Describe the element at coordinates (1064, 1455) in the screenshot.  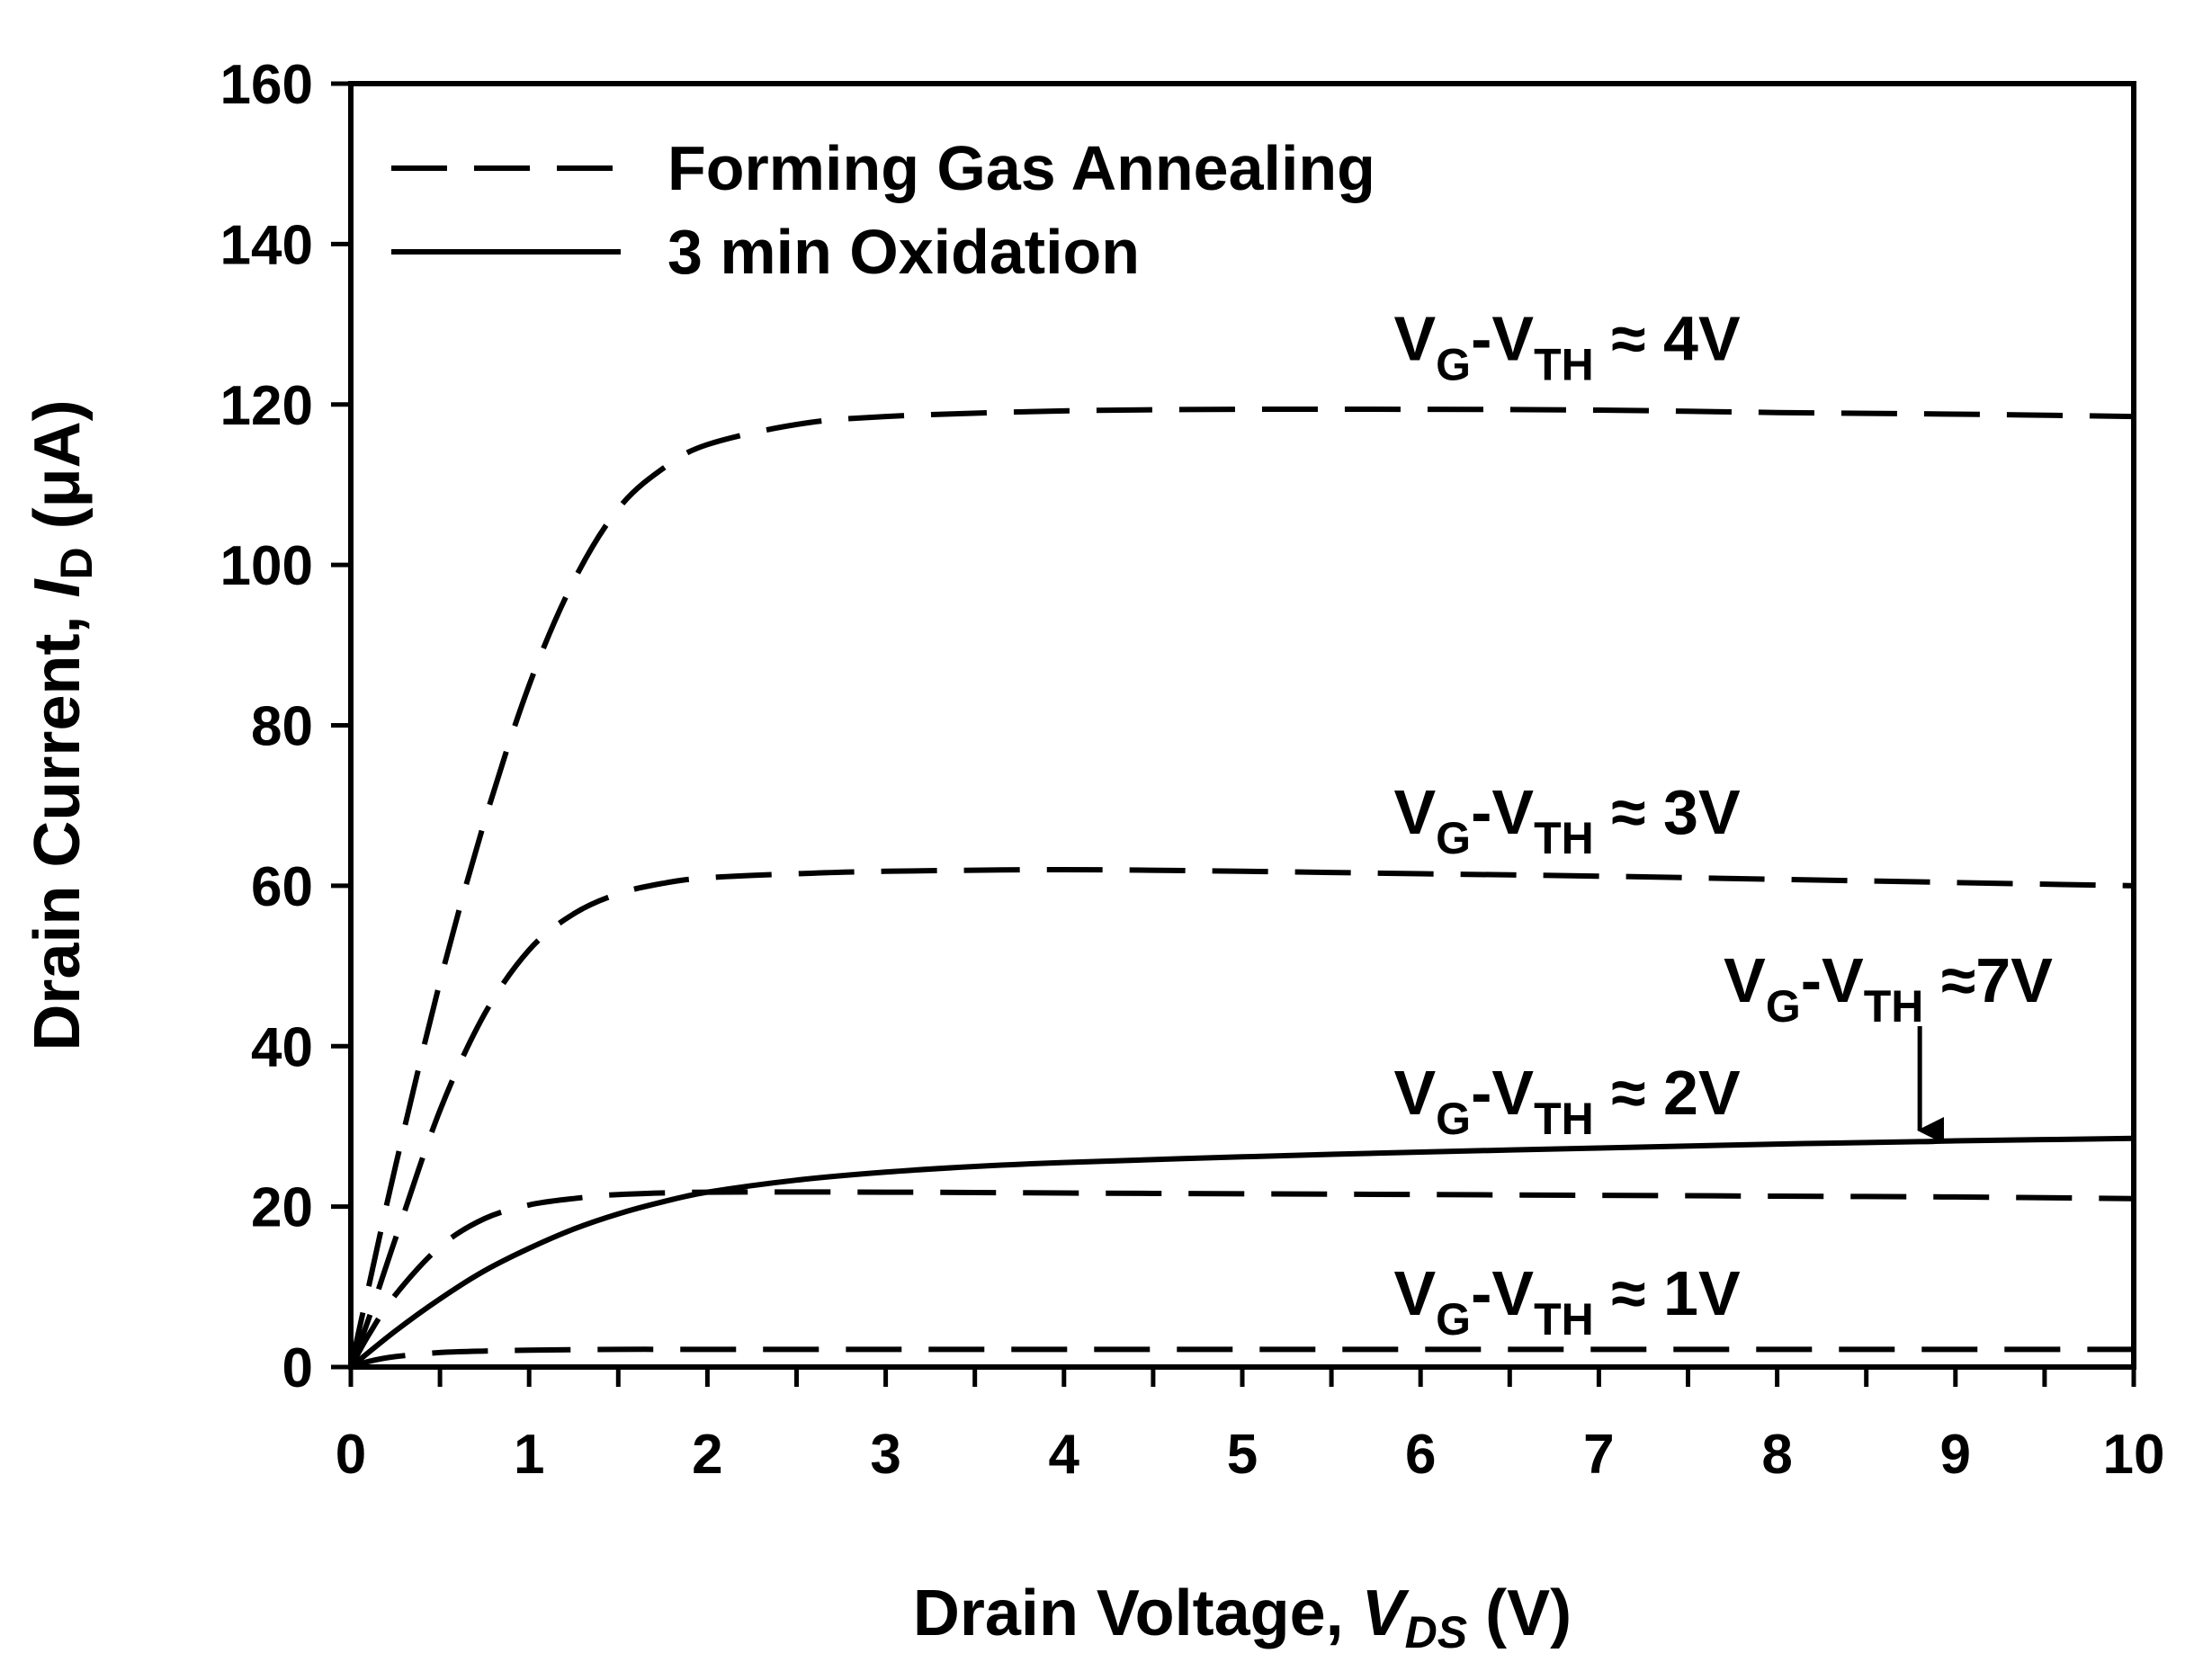
I see `x-tick-label: 4` at that location.